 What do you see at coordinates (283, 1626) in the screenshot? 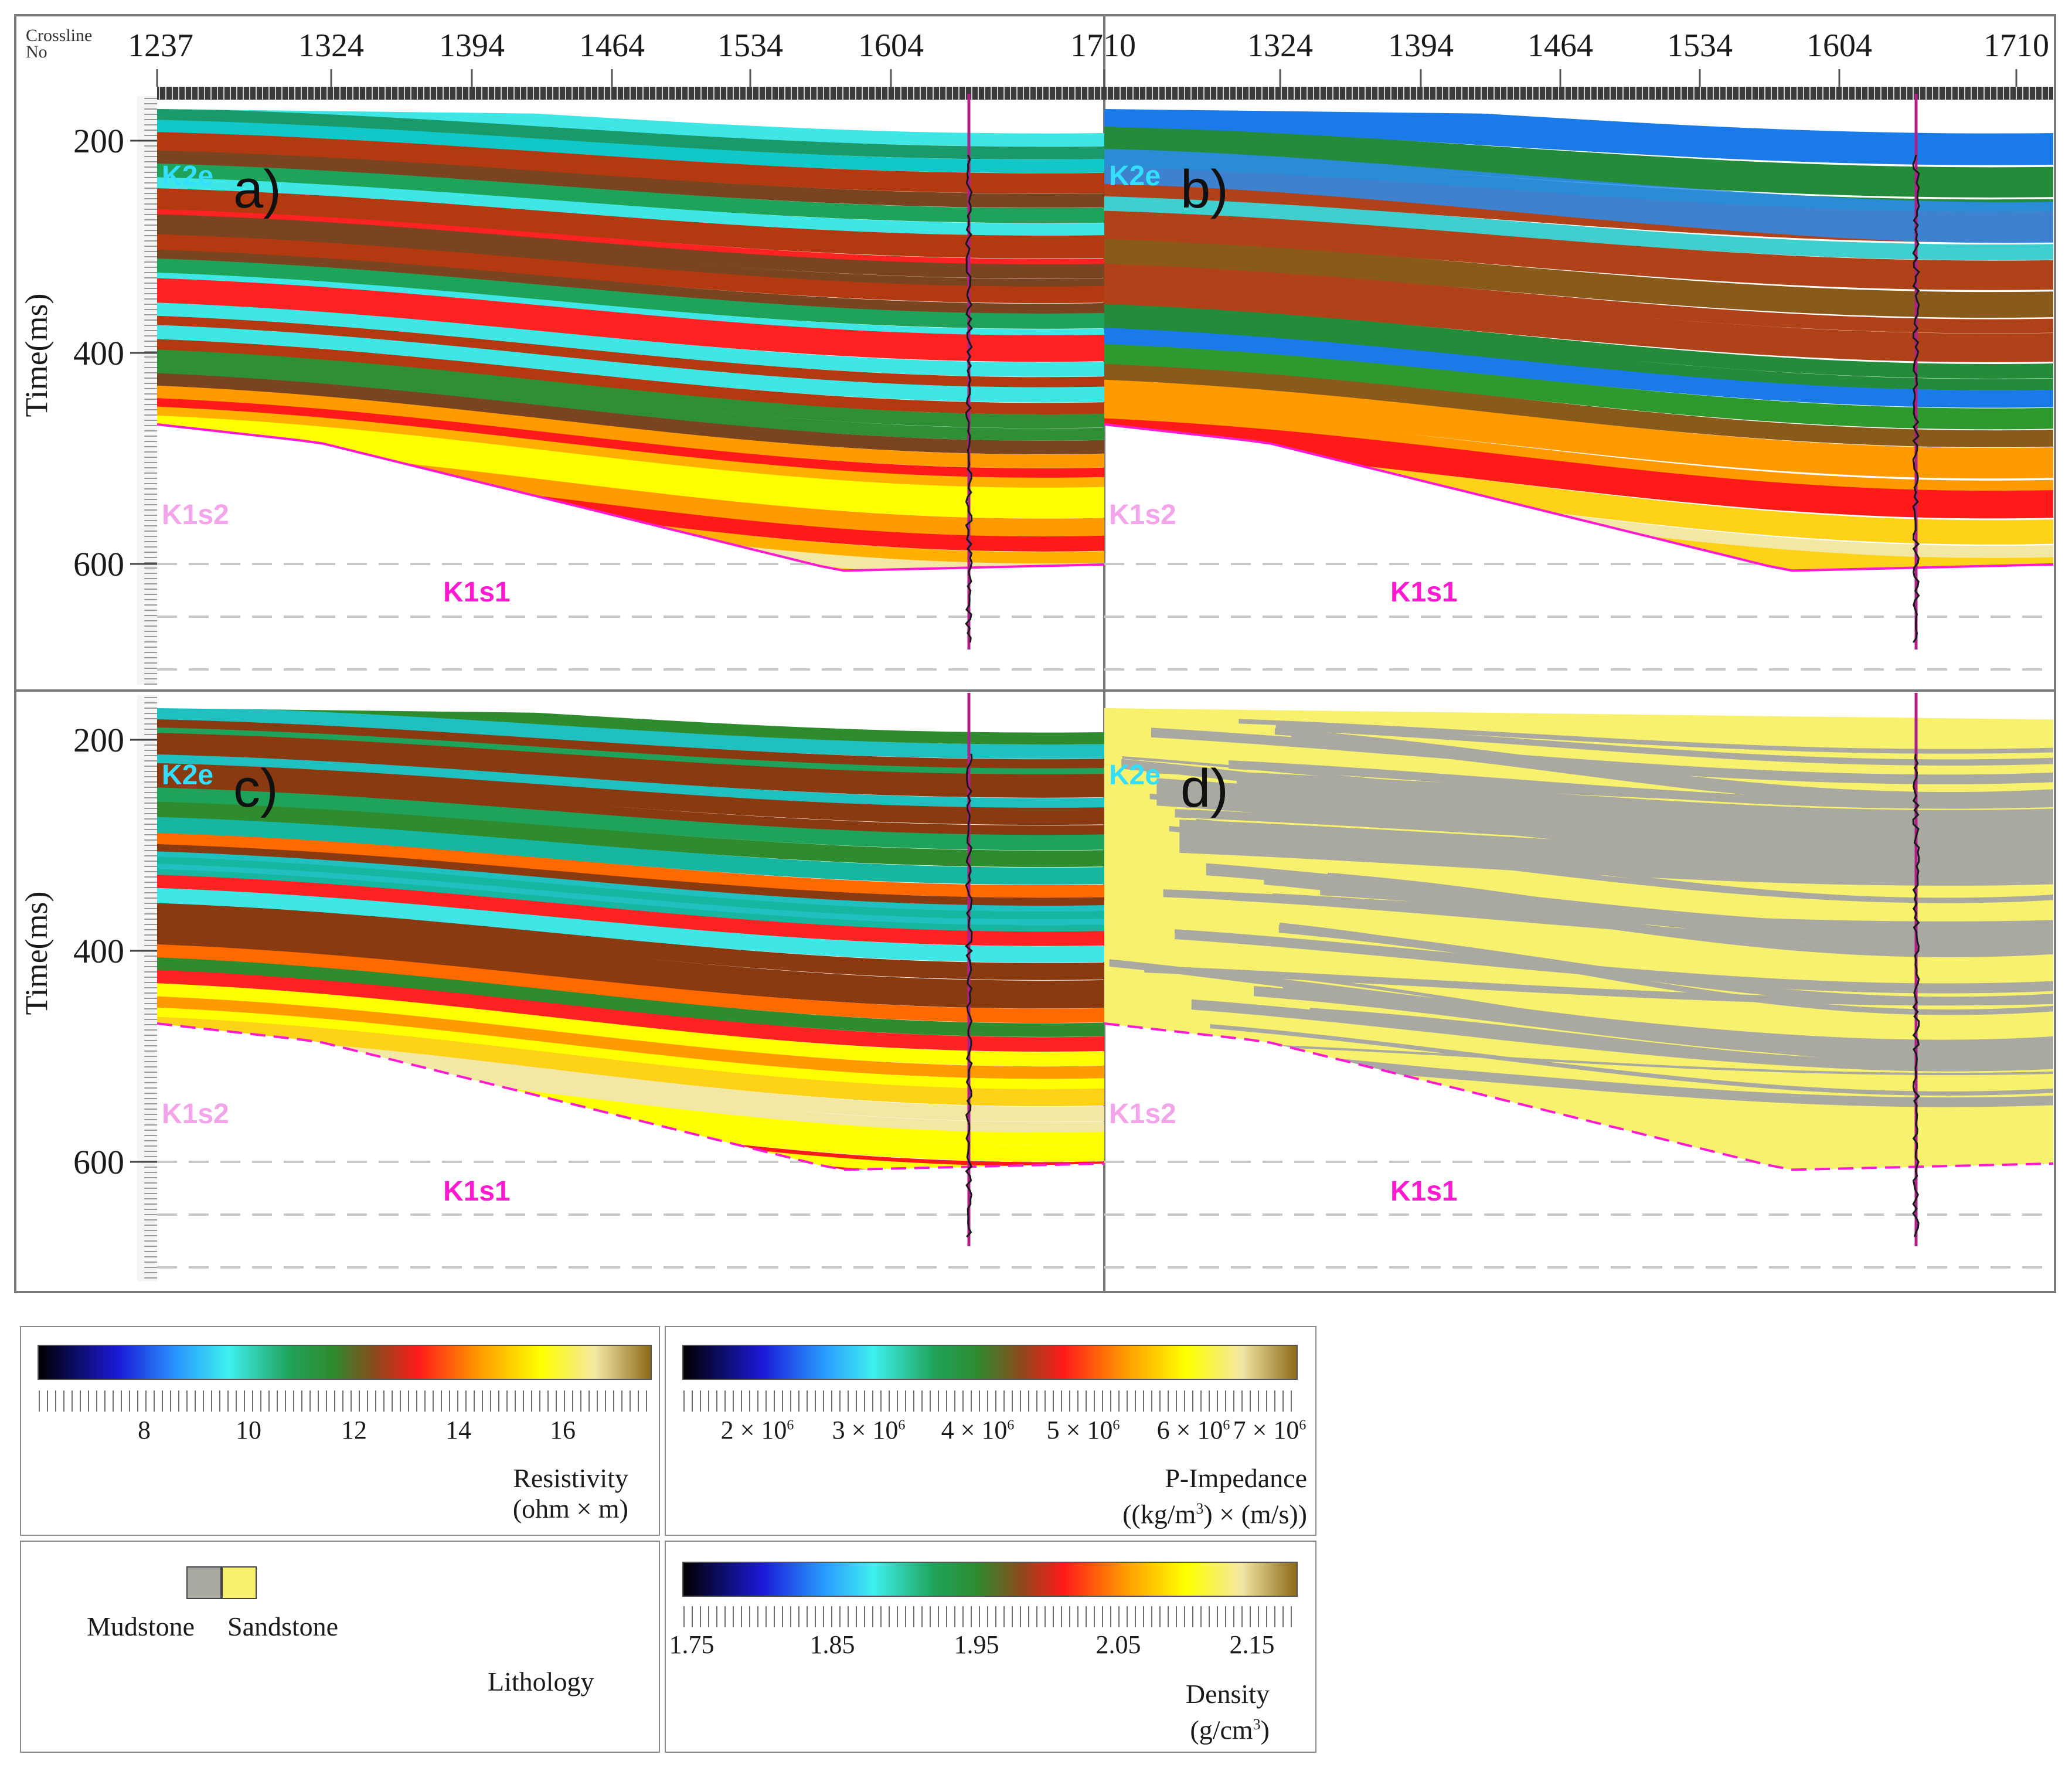
I see `sandstone-label: Sandstone` at bounding box center [283, 1626].